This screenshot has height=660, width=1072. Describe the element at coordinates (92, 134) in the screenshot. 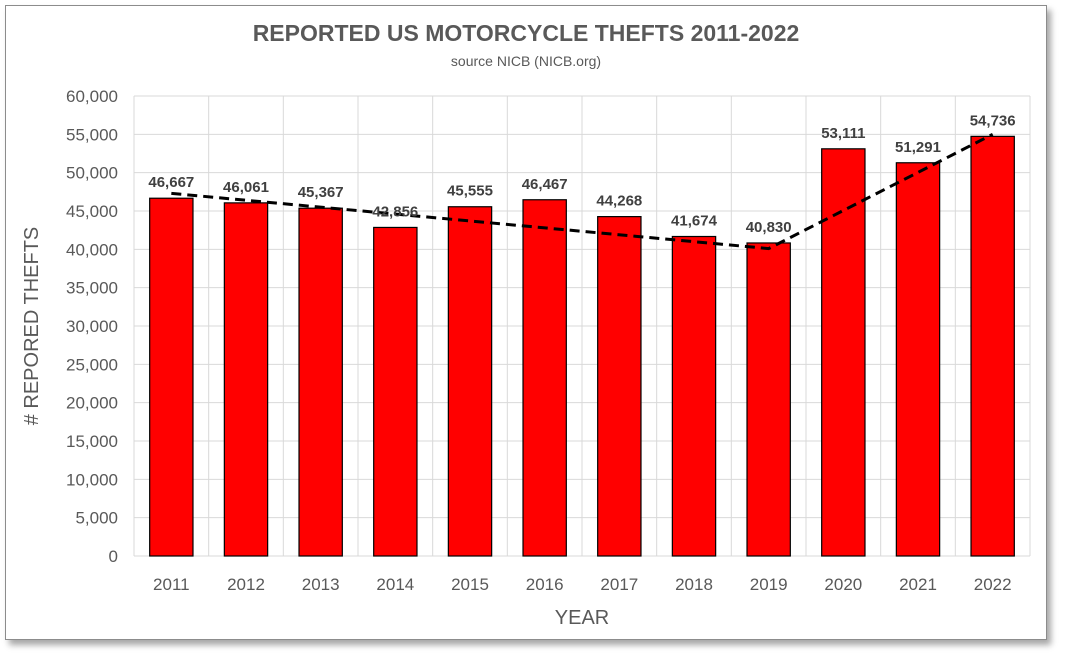

I see `y-tick-label: 55,000` at that location.